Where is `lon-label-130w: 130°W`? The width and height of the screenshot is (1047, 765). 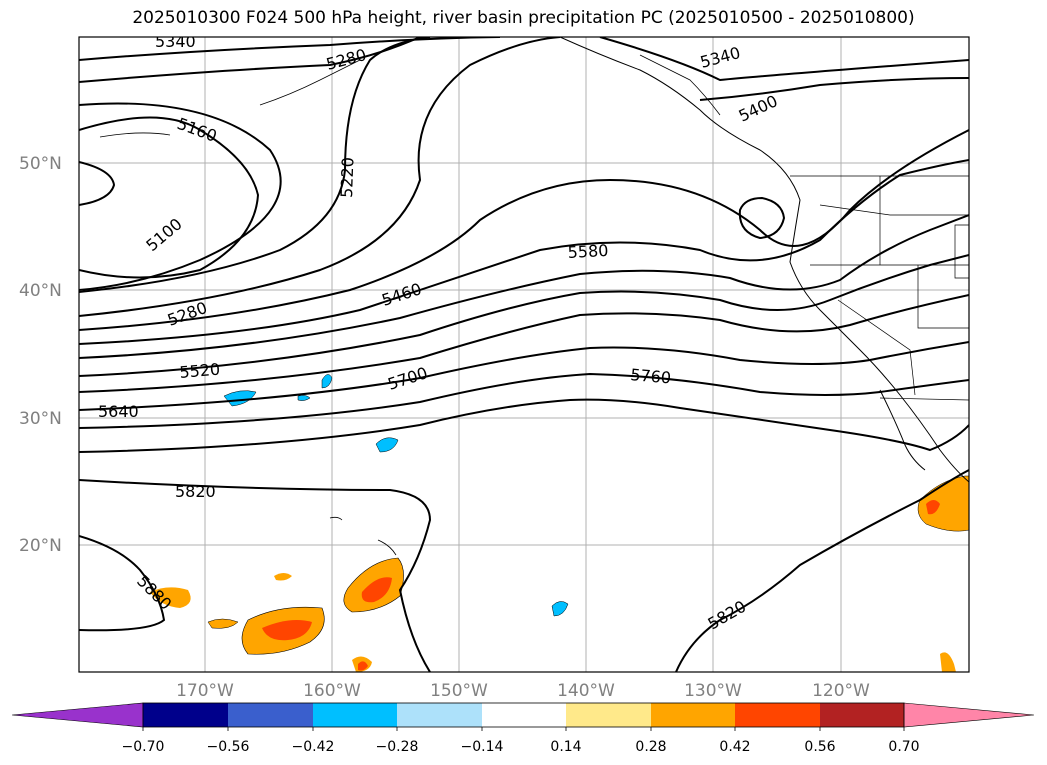 lon-label-130w: 130°W is located at coordinates (713, 691).